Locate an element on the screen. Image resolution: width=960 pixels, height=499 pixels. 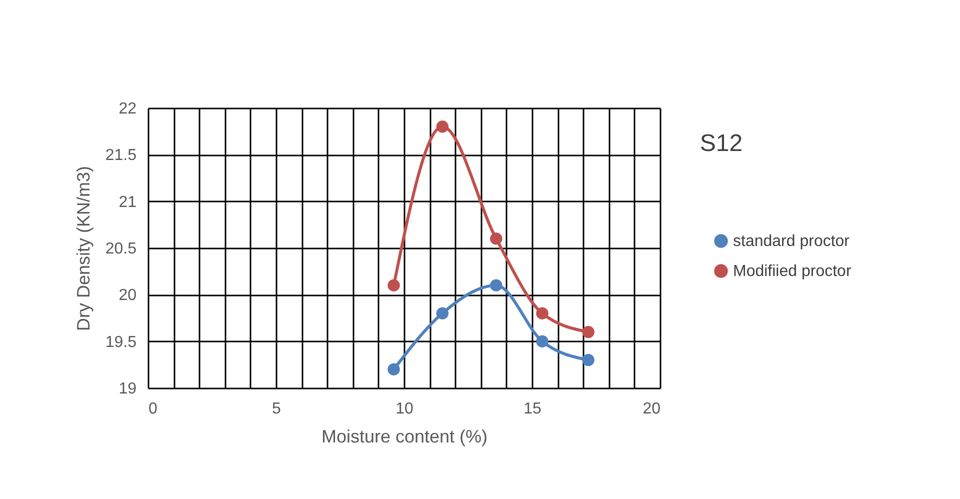
y-tick-label: 19 is located at coordinates (127, 389).